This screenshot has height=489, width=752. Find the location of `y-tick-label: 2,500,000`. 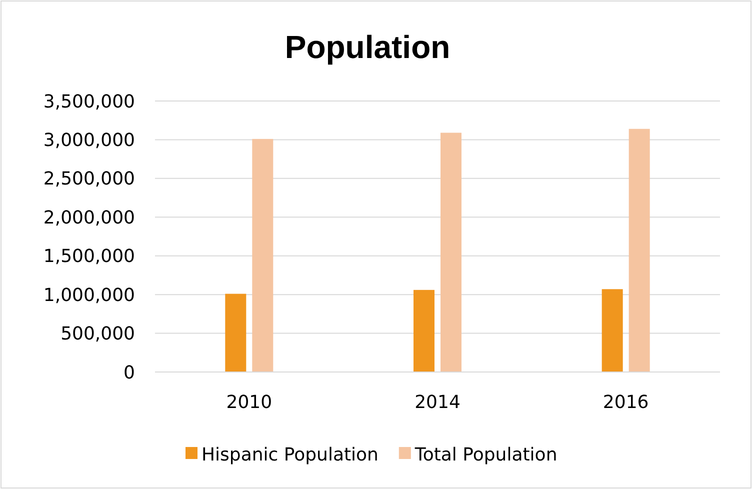

y-tick-label: 2,500,000 is located at coordinates (89, 179).